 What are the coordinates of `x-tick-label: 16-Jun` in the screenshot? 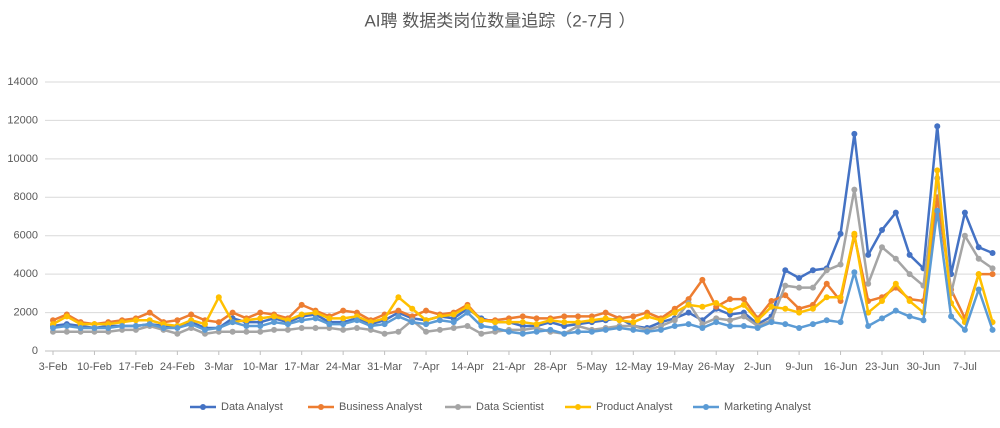 It's located at (841, 367).